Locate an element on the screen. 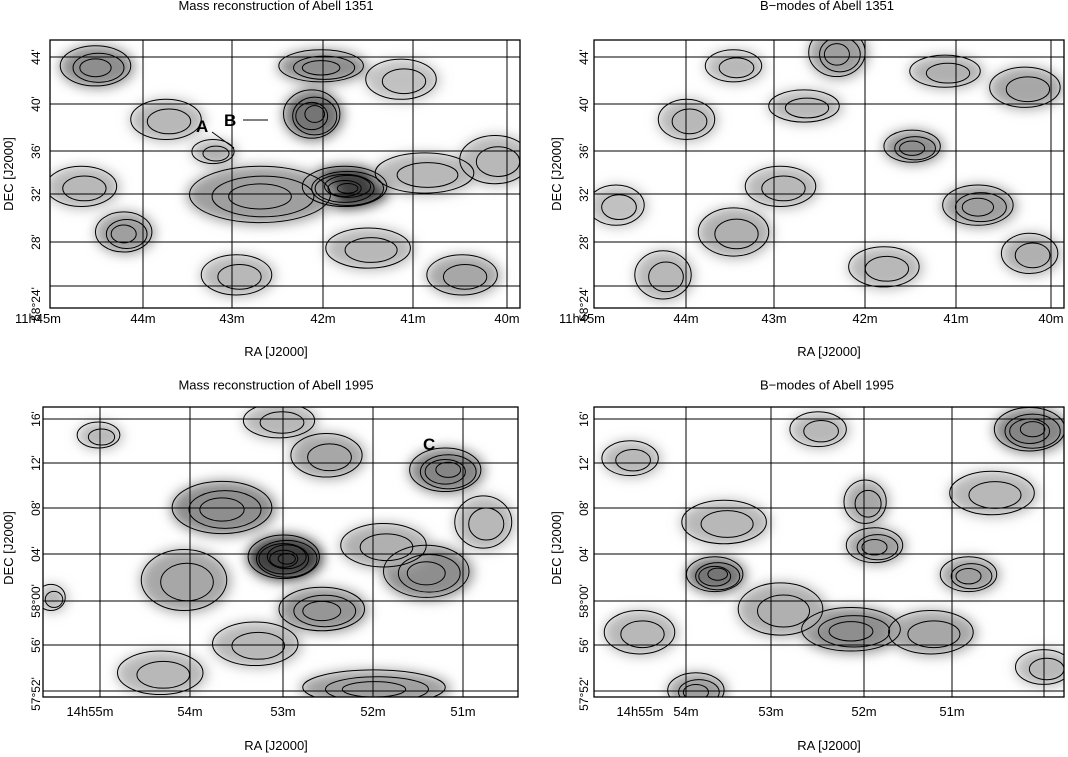 The width and height of the screenshot is (1068, 757). y-tick-label: 56' is located at coordinates (36, 645).